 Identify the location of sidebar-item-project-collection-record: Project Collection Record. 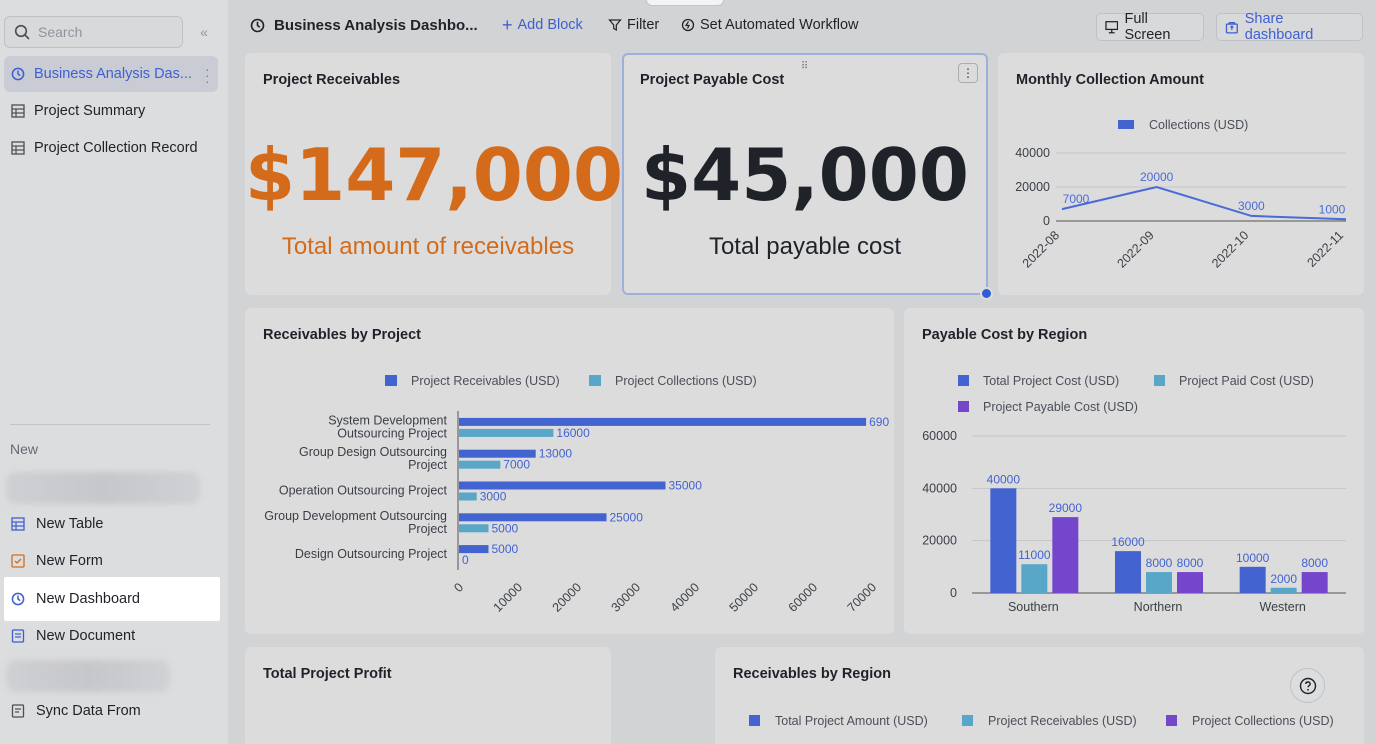
(111, 148).